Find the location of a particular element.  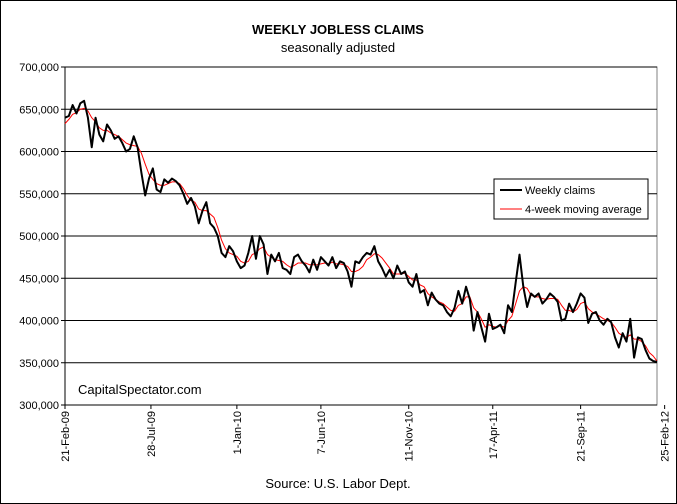

y-tick-label: 600,000 is located at coordinates (39, 153).